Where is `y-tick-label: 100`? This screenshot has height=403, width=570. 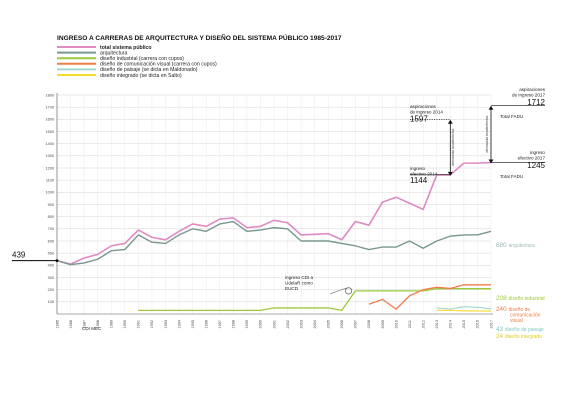 y-tick-label: 100 is located at coordinates (51, 302).